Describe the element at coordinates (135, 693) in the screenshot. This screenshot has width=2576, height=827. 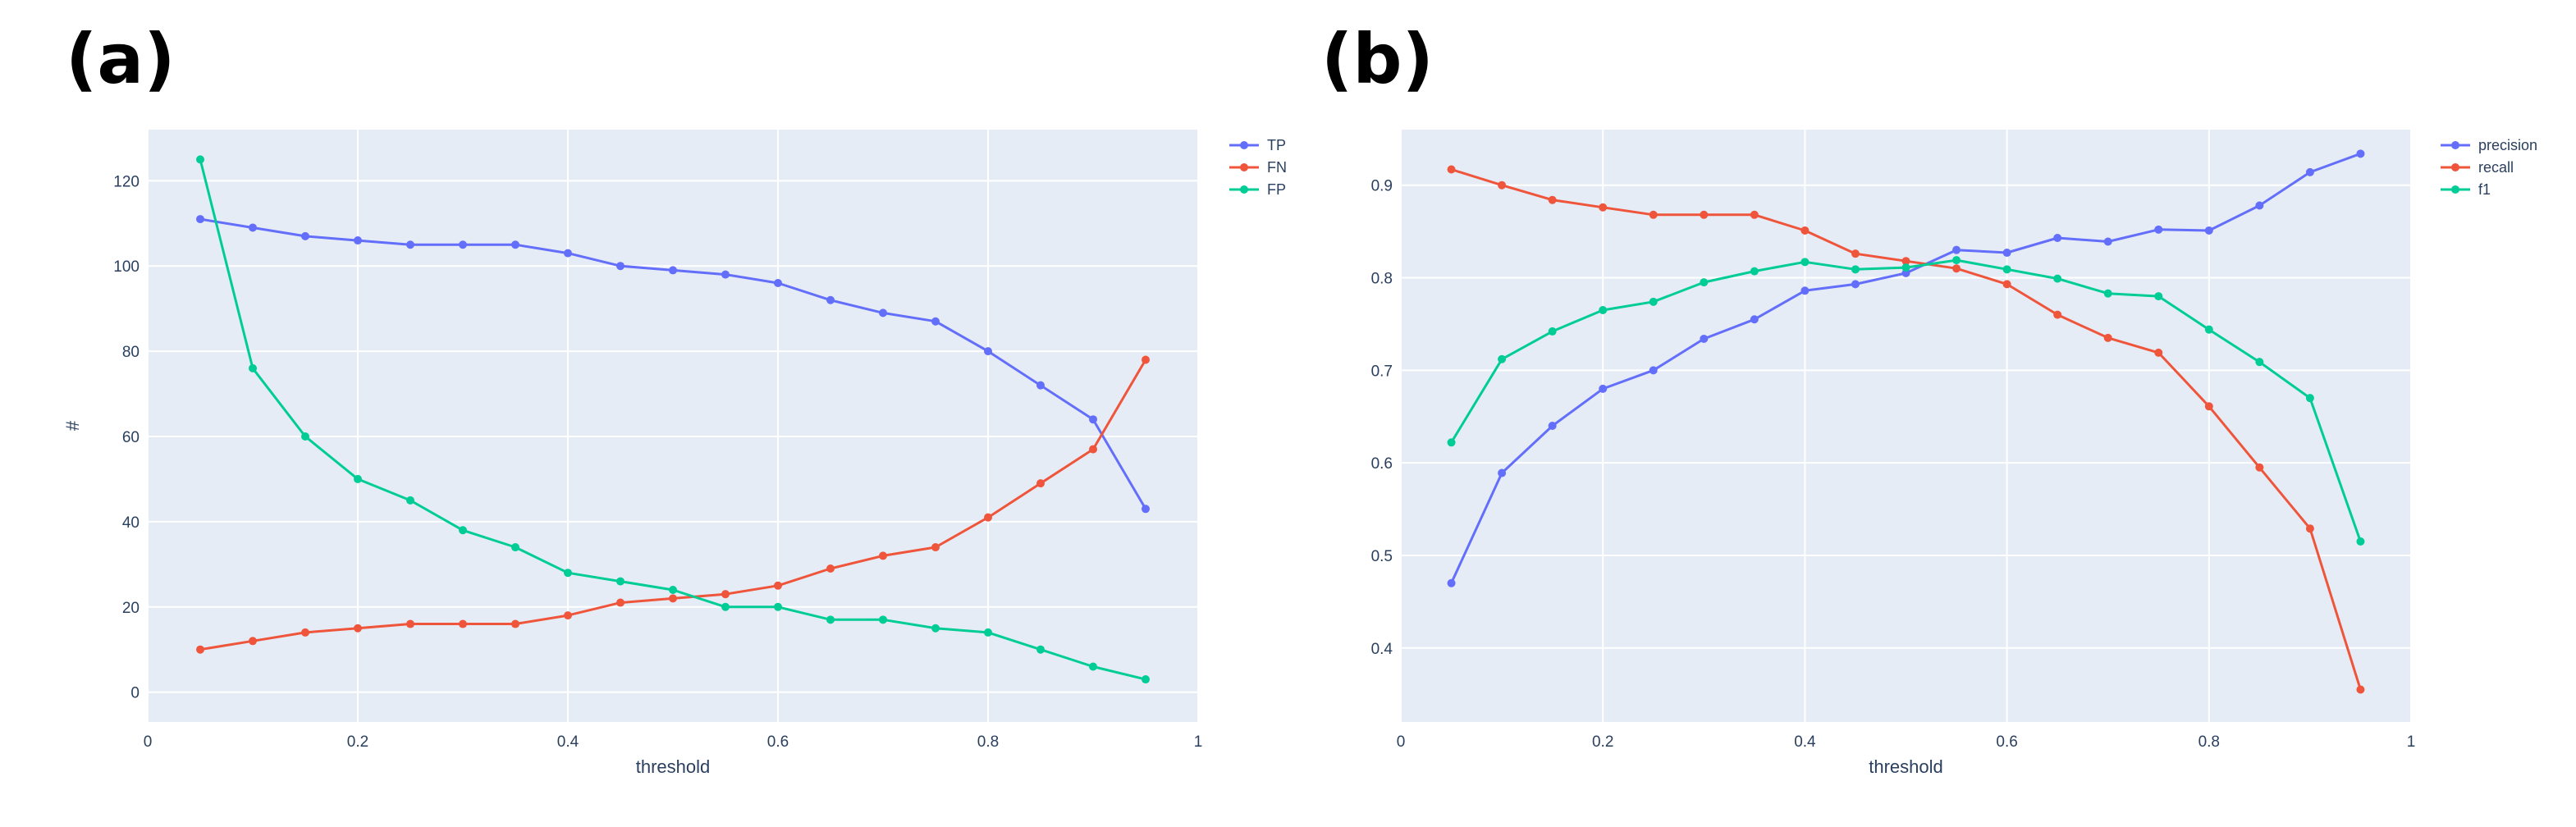
I see `chart-a-y-tick-label: 0` at that location.